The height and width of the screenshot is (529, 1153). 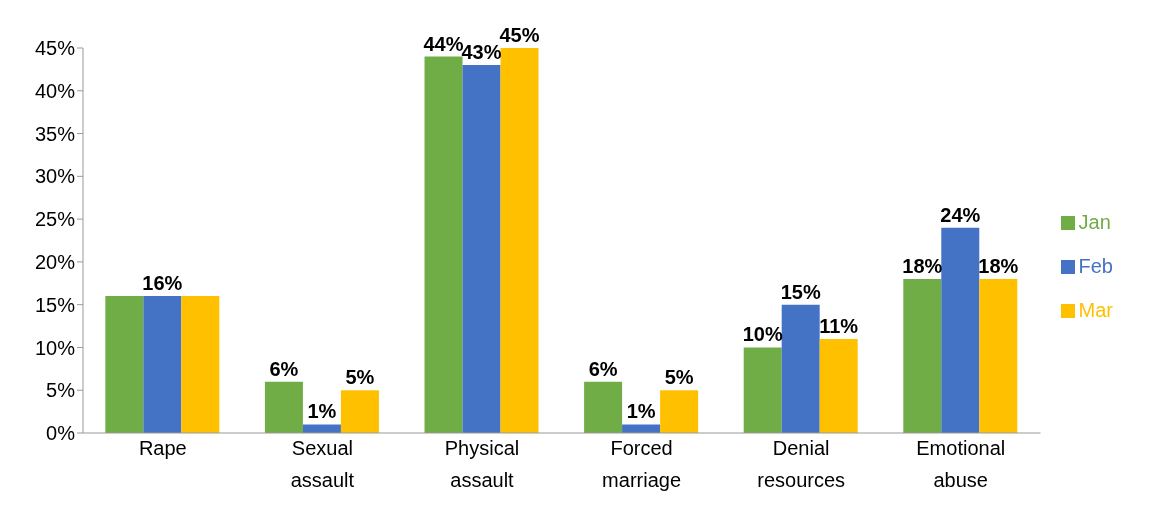 I want to click on y-tick-label: 40%, so click(x=55, y=90).